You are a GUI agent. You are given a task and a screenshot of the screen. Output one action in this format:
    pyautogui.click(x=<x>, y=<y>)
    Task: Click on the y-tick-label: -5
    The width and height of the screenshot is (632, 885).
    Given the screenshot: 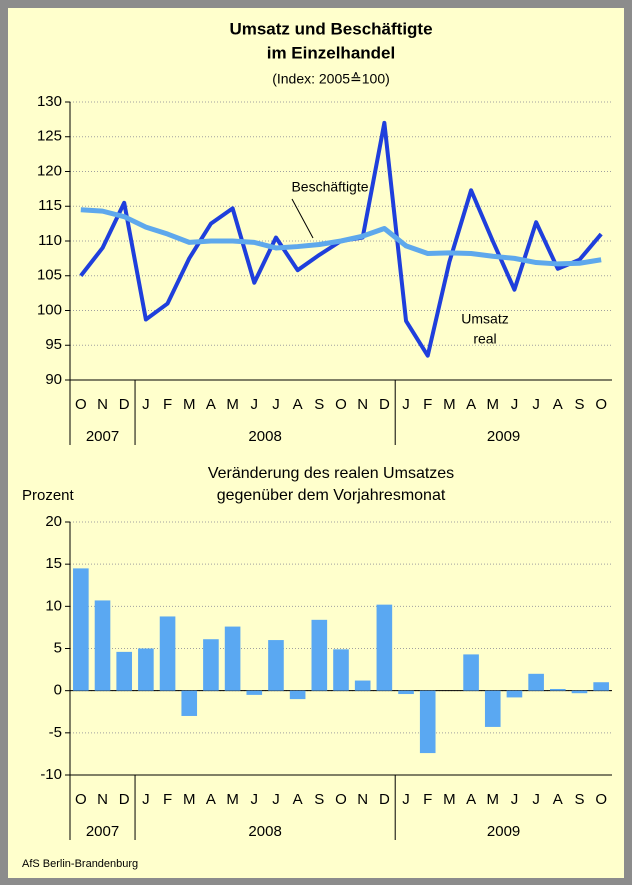 What is the action you would take?
    pyautogui.click(x=55, y=732)
    